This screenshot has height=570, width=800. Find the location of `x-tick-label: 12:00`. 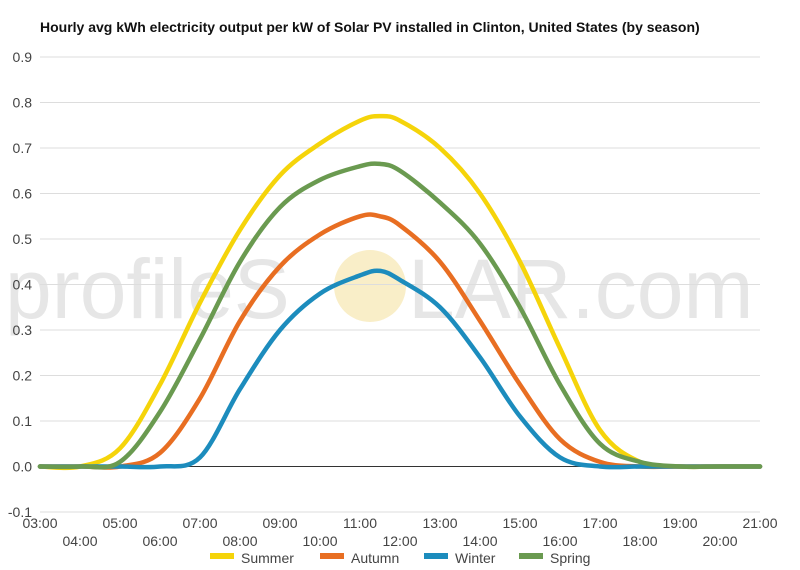

x-tick-label: 12:00 is located at coordinates (399, 541).